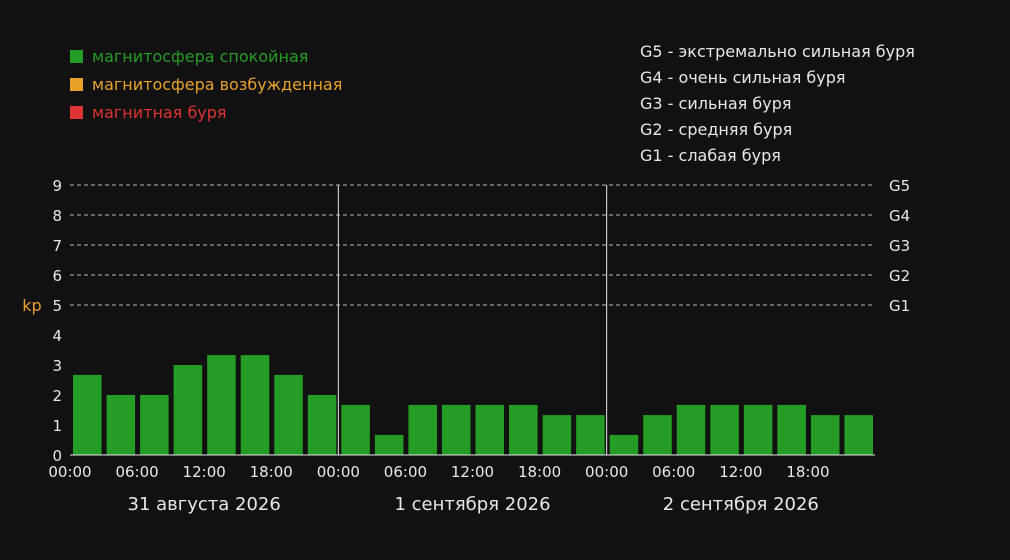  What do you see at coordinates (31, 305) in the screenshot?
I see `y-axis-label: kp` at bounding box center [31, 305].